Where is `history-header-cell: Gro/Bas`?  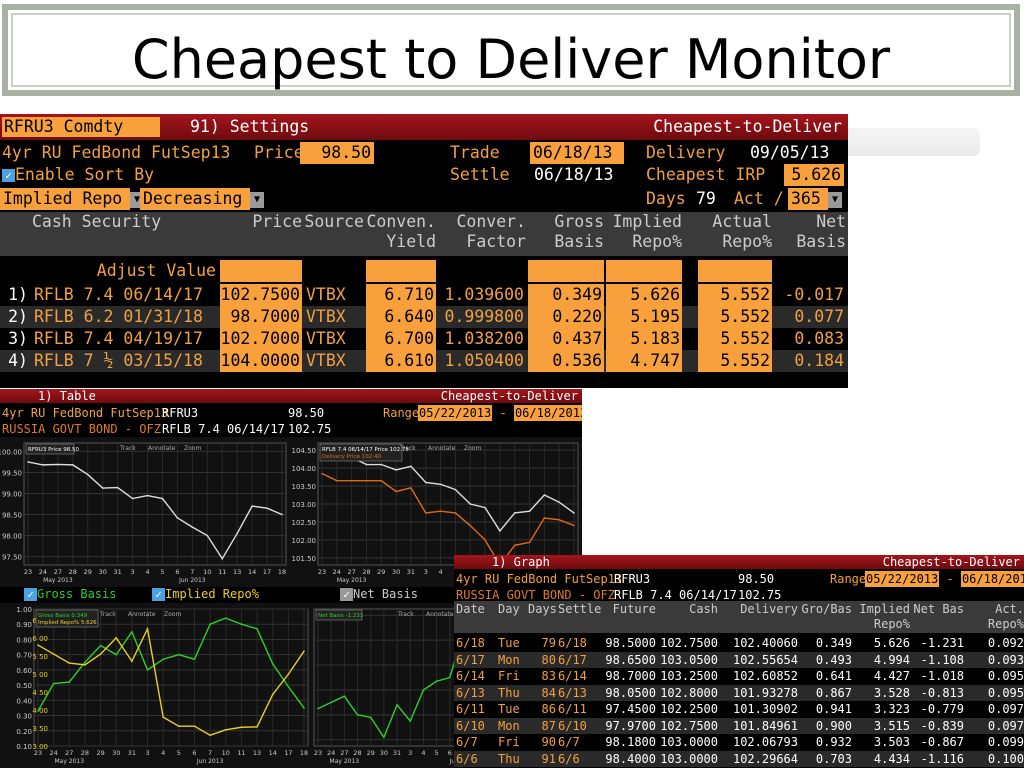
history-header-cell: Gro/Bas is located at coordinates (826, 609).